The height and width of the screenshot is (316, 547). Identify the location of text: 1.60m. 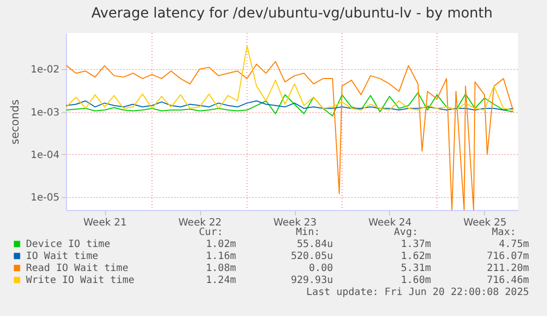
(415, 280).